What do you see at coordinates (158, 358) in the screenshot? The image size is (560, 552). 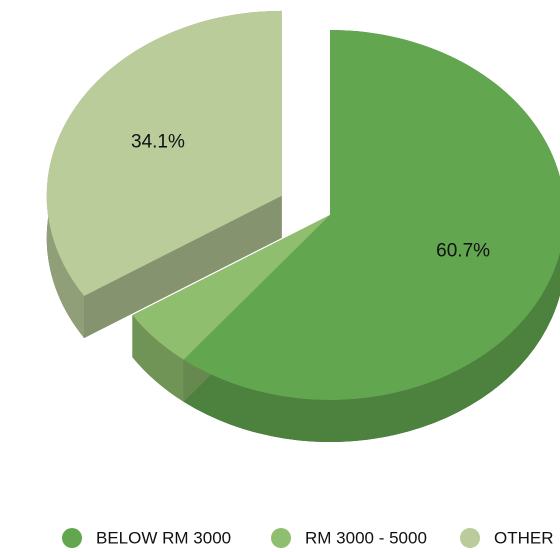 I see `slice-side` at bounding box center [158, 358].